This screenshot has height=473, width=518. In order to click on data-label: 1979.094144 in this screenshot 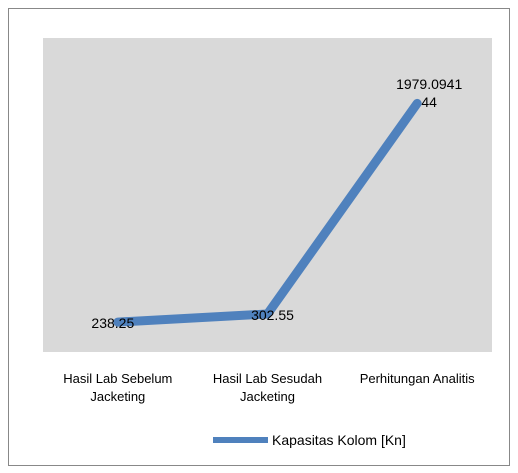, I will do `click(429, 93)`.